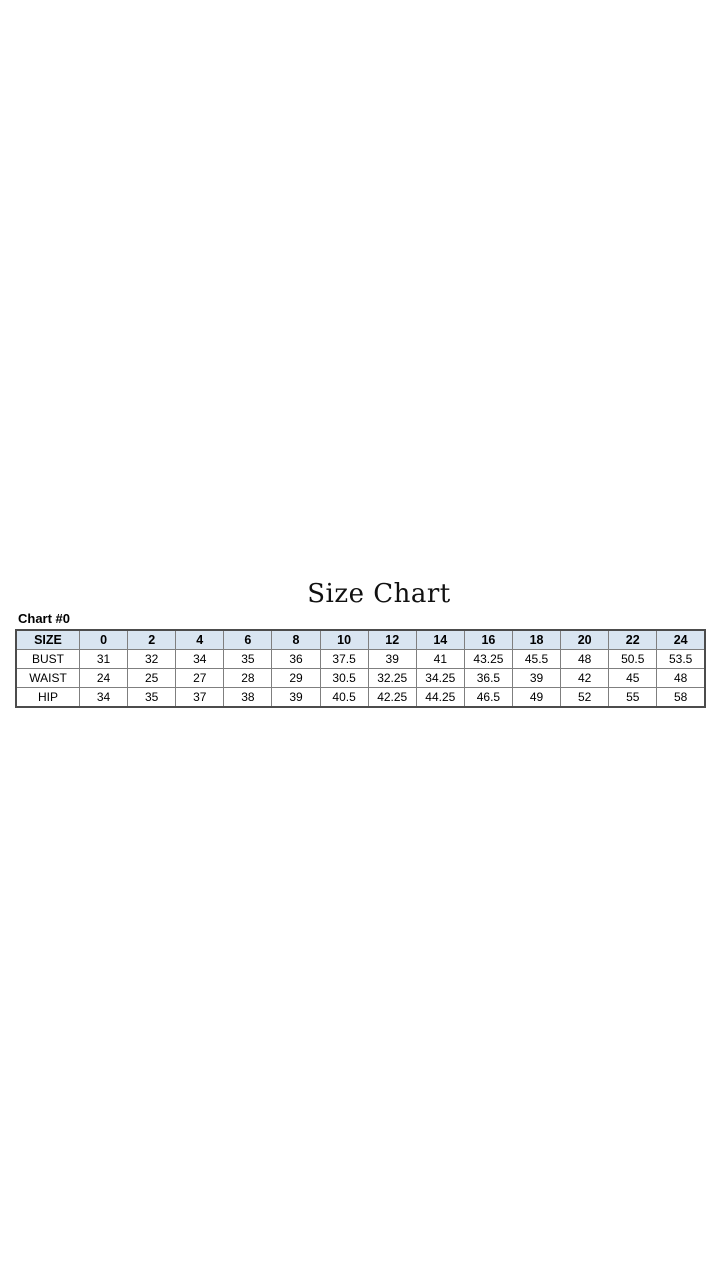 The image size is (720, 1280). Describe the element at coordinates (103, 659) in the screenshot. I see `measurement-value-cell: 31` at that location.